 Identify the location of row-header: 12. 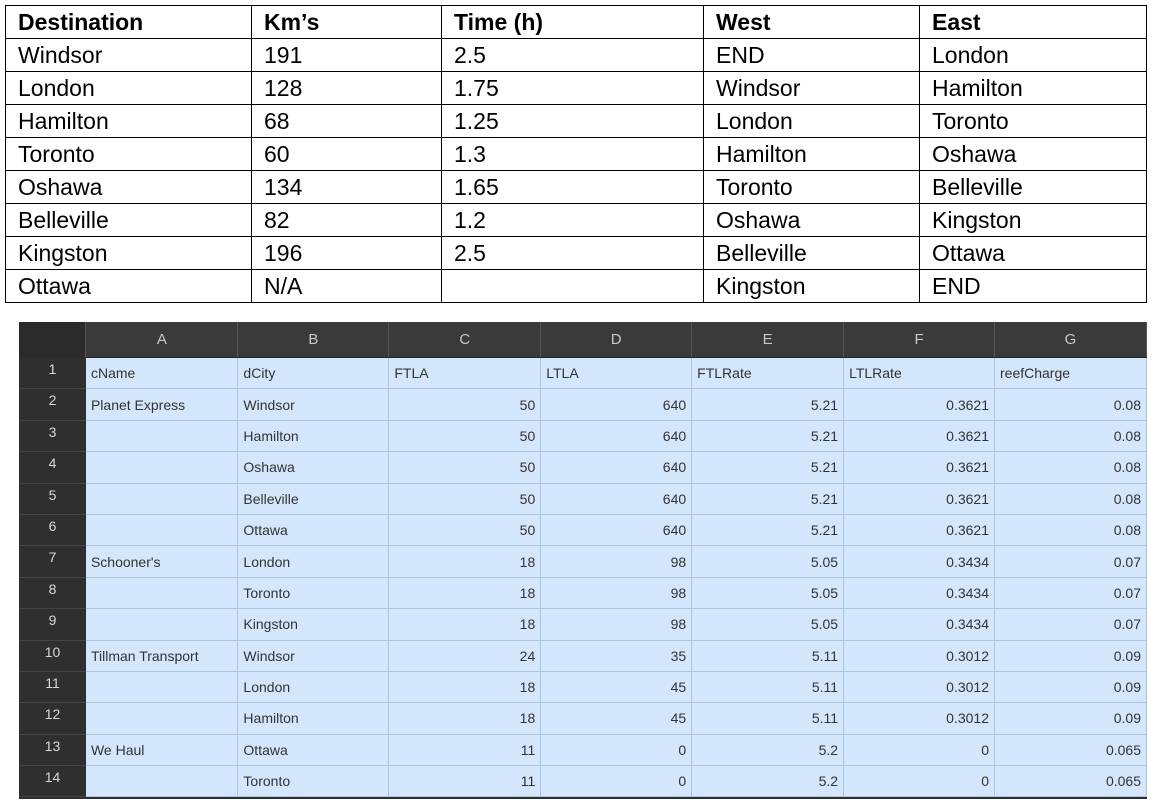
(52, 718).